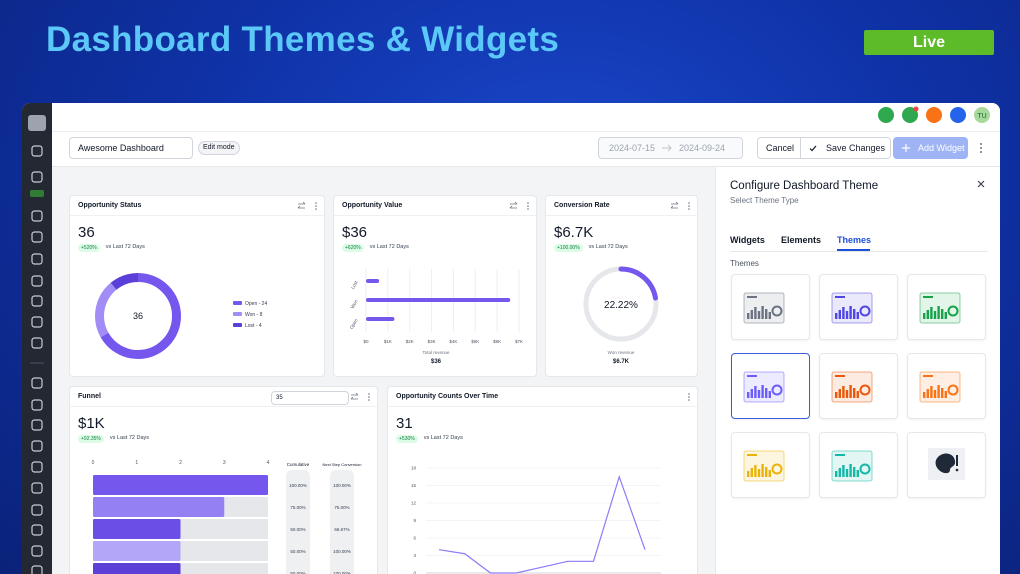 The image size is (1020, 574). What do you see at coordinates (910, 115) in the screenshot?
I see `megaphone-icon` at bounding box center [910, 115].